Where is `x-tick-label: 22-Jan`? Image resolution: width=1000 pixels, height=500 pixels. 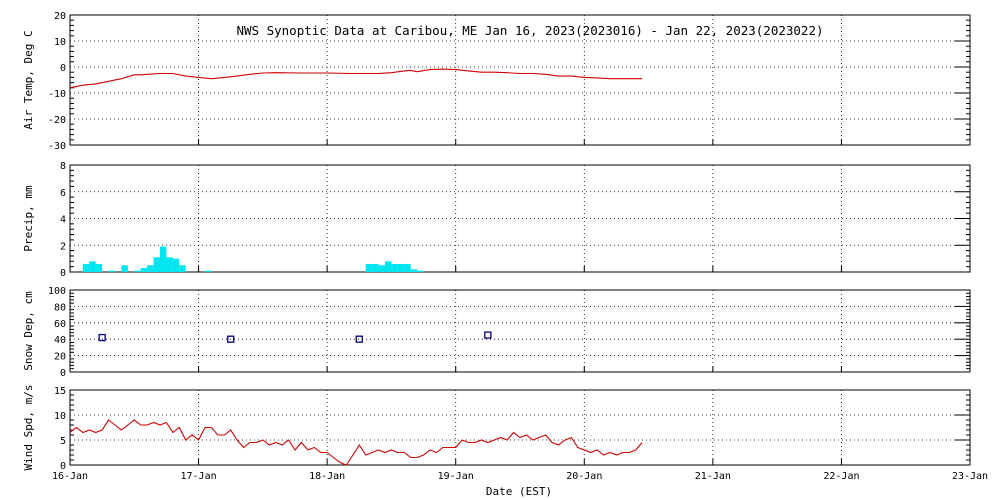
x-tick-label: 22-Jan is located at coordinates (841, 476).